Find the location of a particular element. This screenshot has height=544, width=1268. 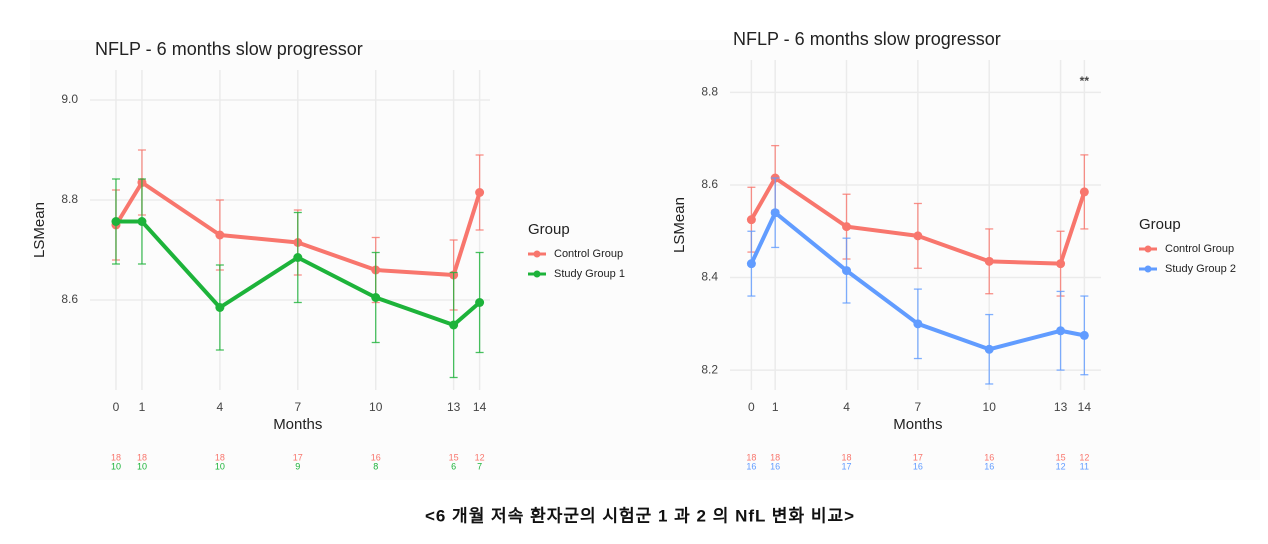

count-label: 7 is located at coordinates (479, 466).